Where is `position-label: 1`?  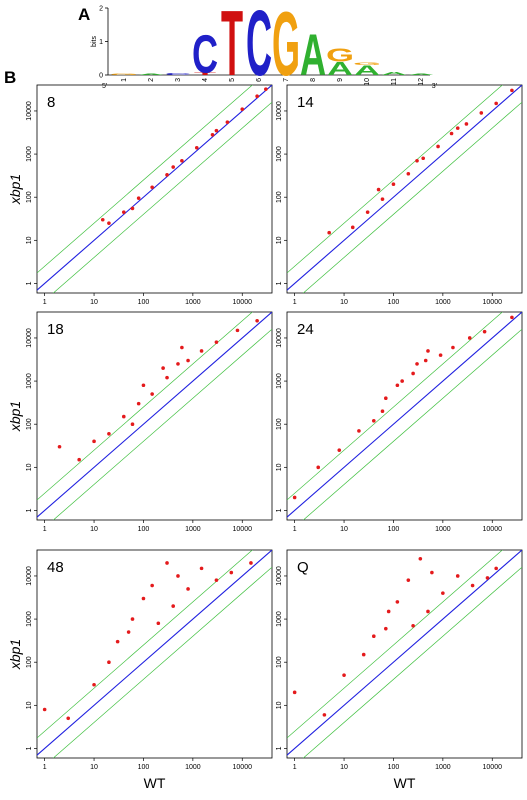
position-label: 1 is located at coordinates (124, 80).